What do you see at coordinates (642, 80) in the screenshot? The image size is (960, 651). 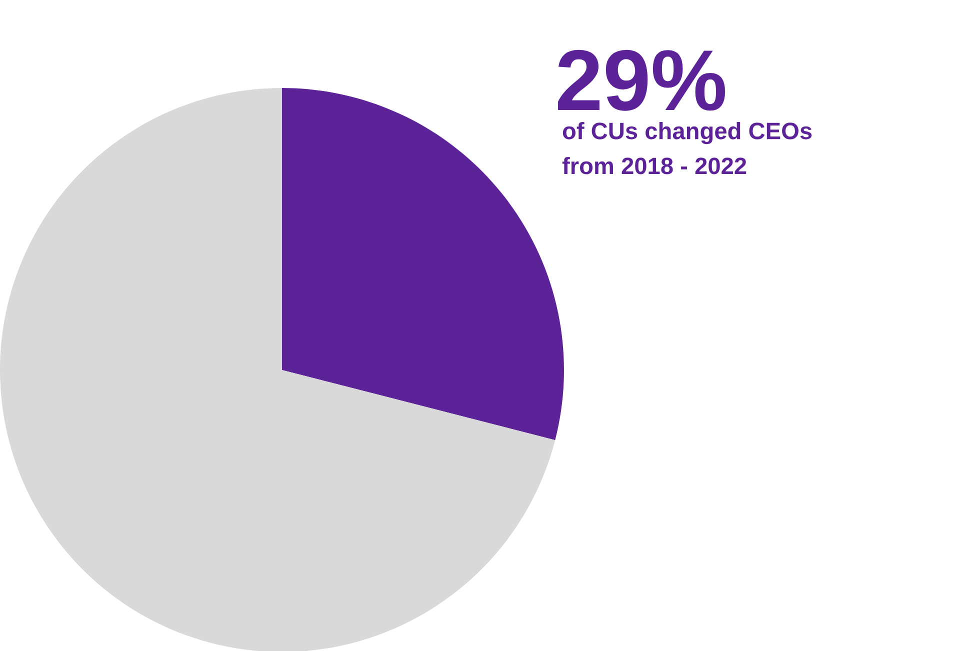 I see `data-label: 29%` at bounding box center [642, 80].